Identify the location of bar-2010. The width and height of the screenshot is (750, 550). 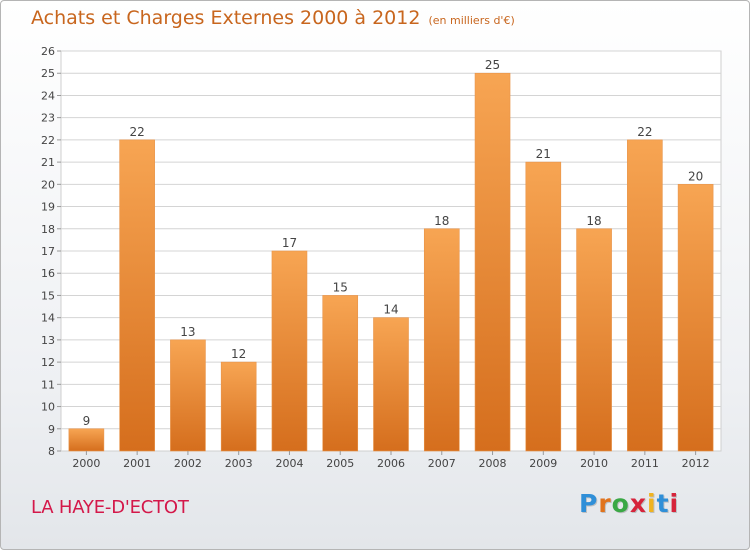
(594, 340).